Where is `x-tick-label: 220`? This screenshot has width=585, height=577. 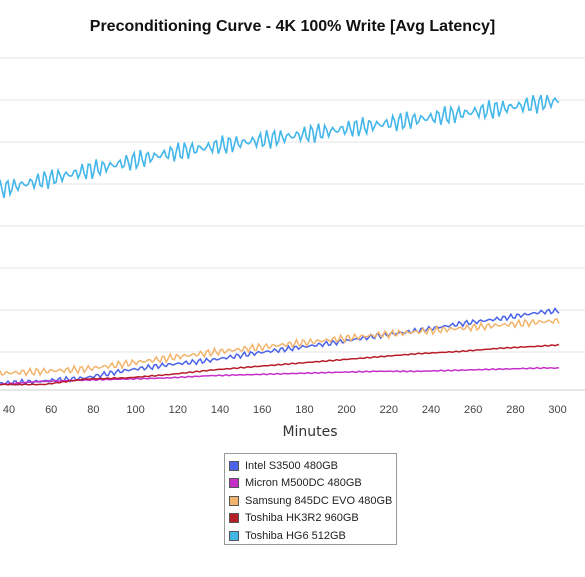 x-tick-label: 220 is located at coordinates (389, 410).